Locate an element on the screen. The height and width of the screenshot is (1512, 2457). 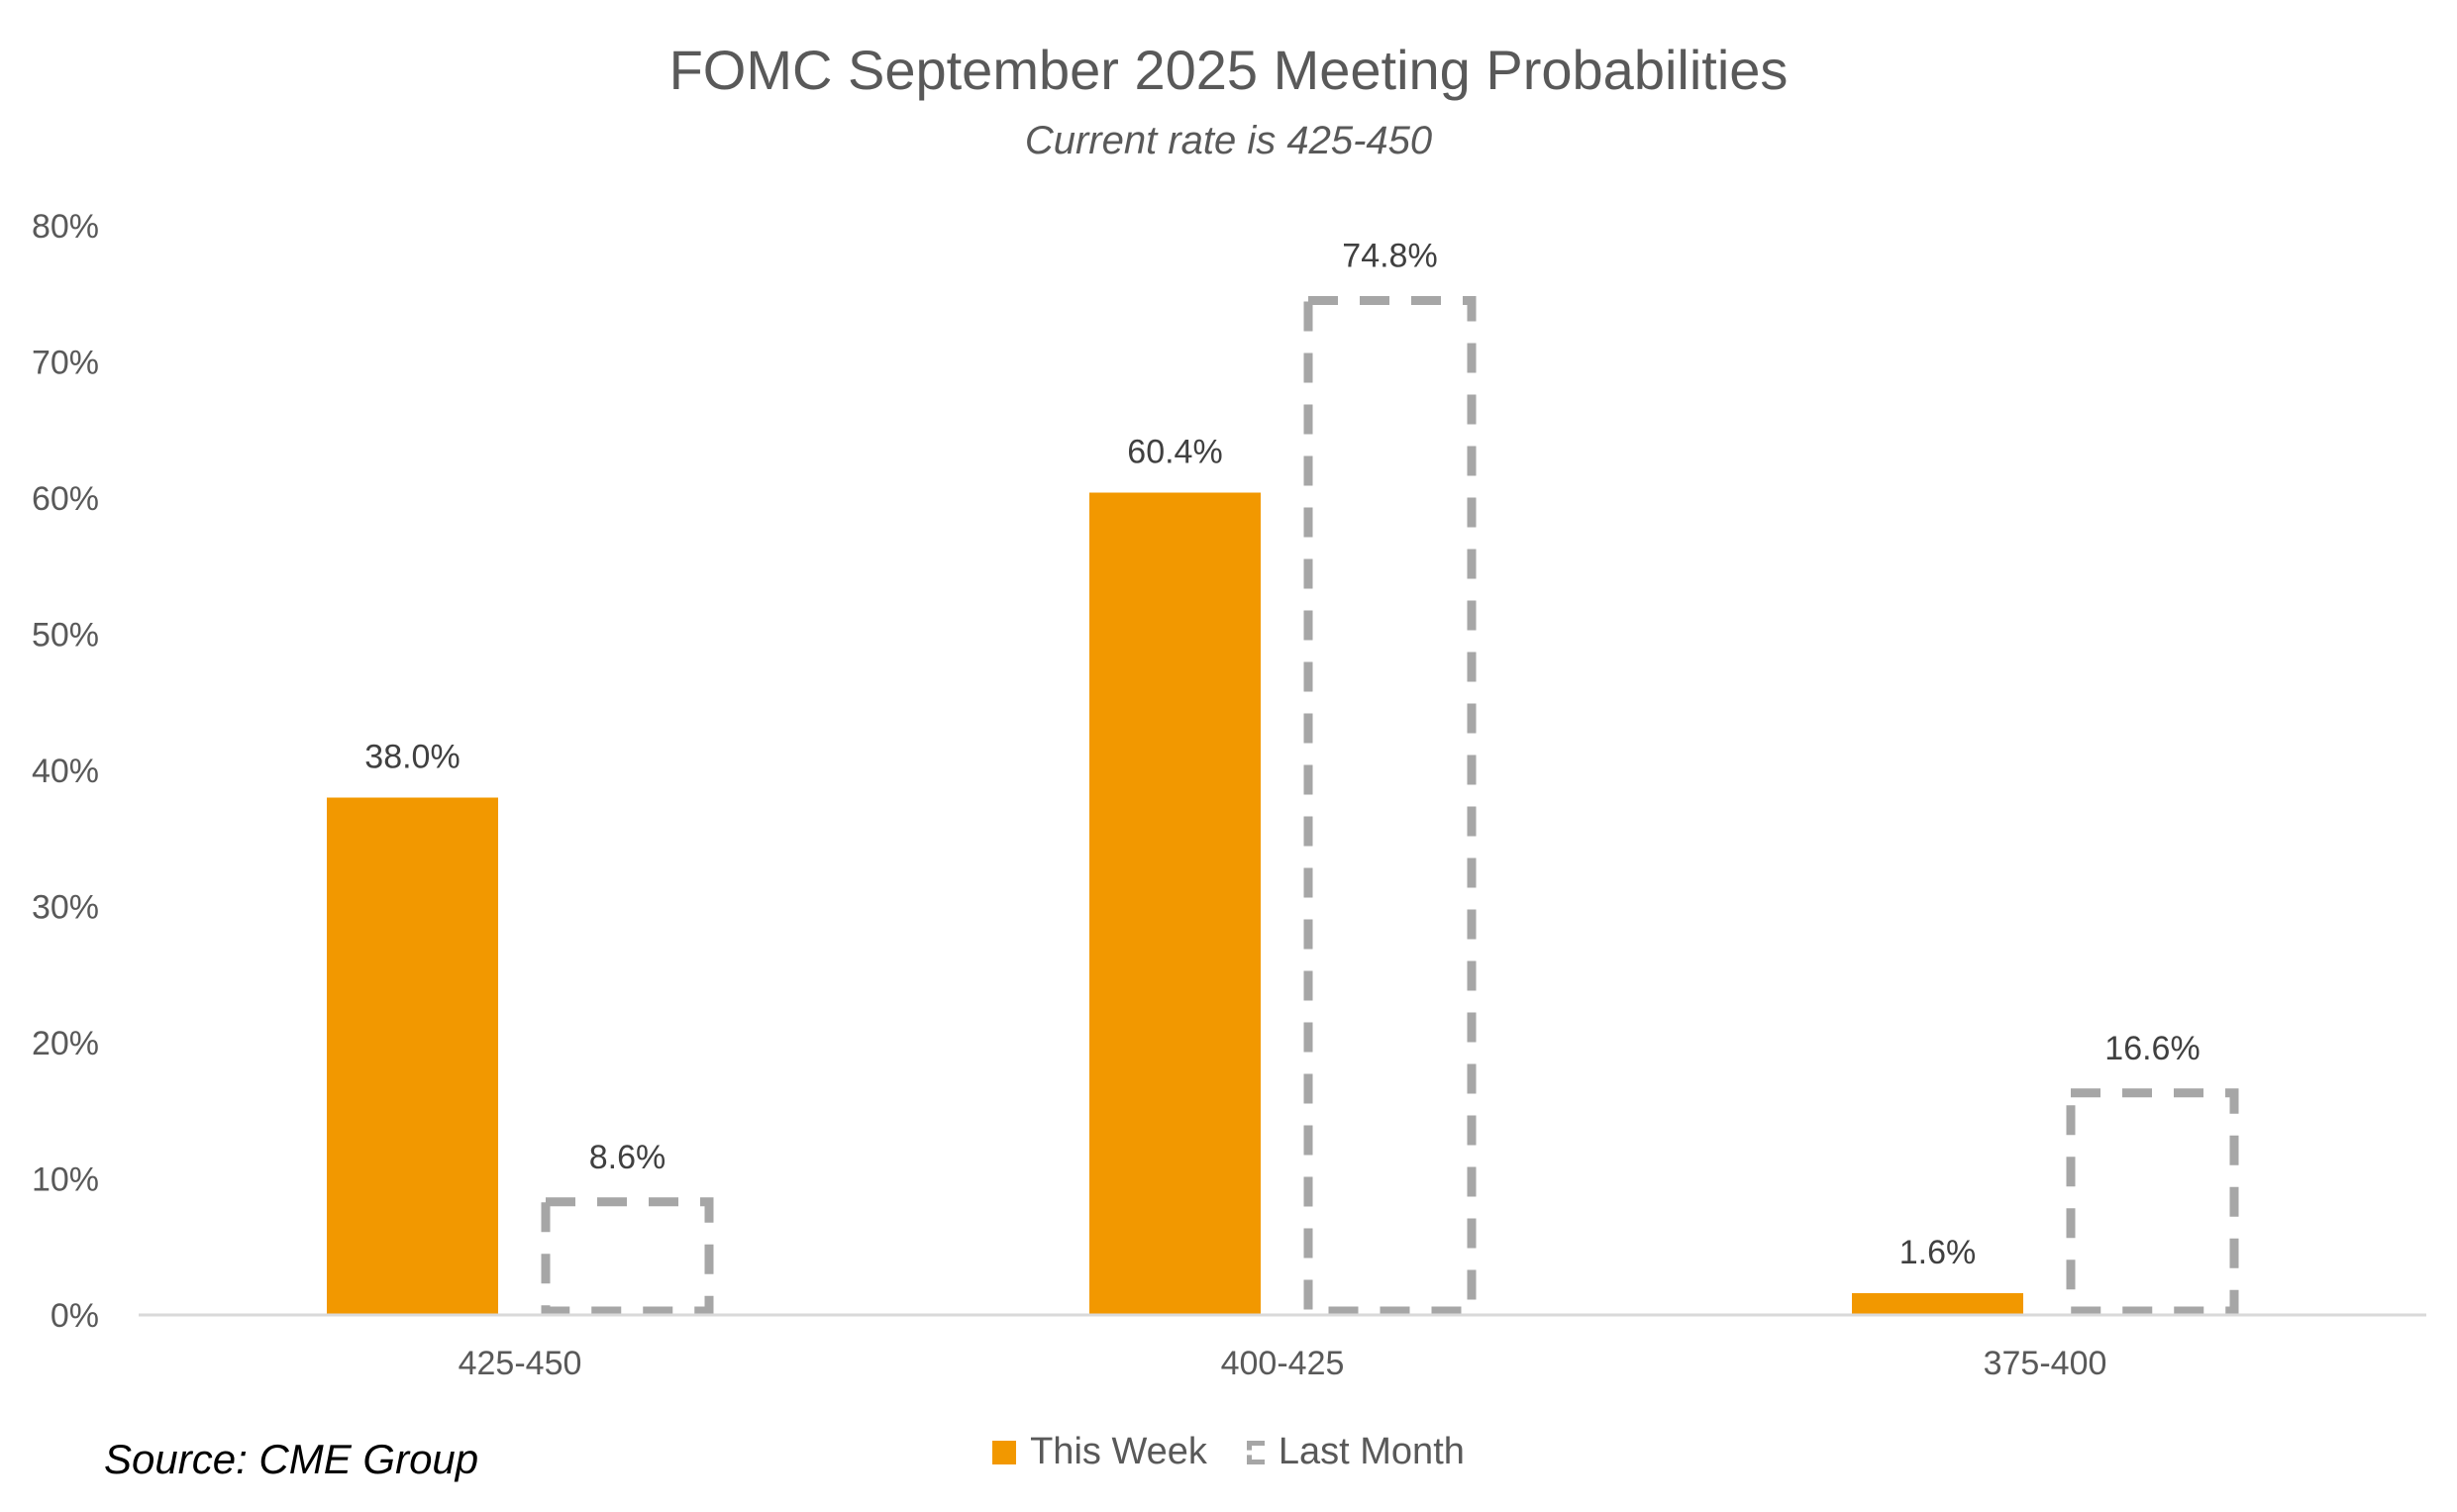
data-label-this-week: 60.4% is located at coordinates (1174, 452).